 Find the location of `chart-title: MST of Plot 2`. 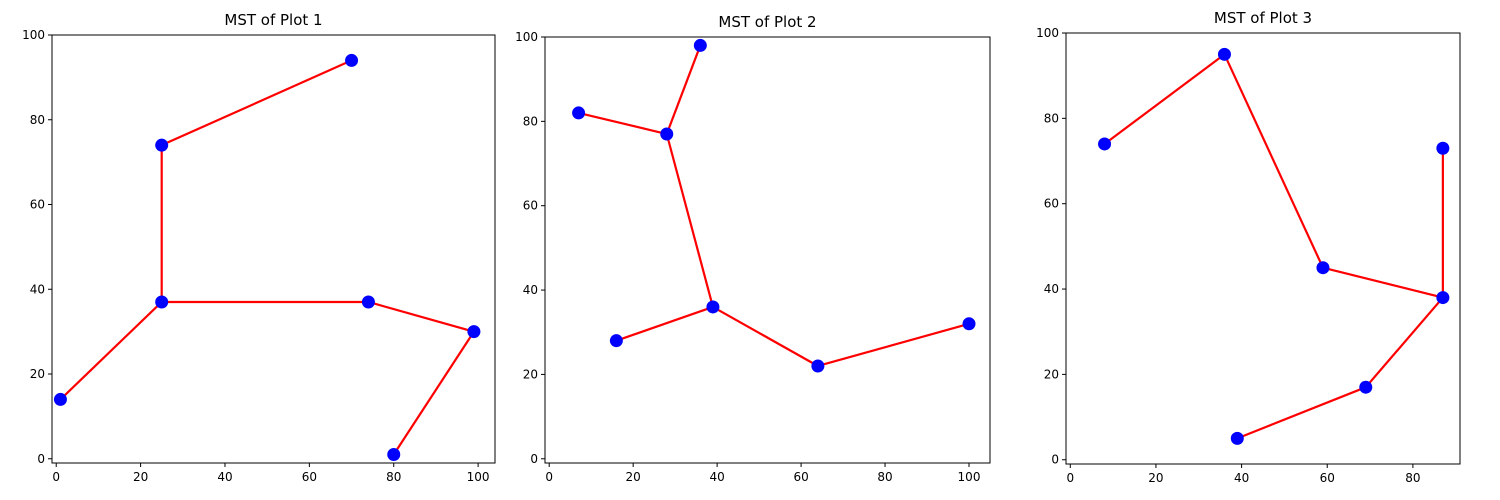

chart-title: MST of Plot 2 is located at coordinates (767, 22).